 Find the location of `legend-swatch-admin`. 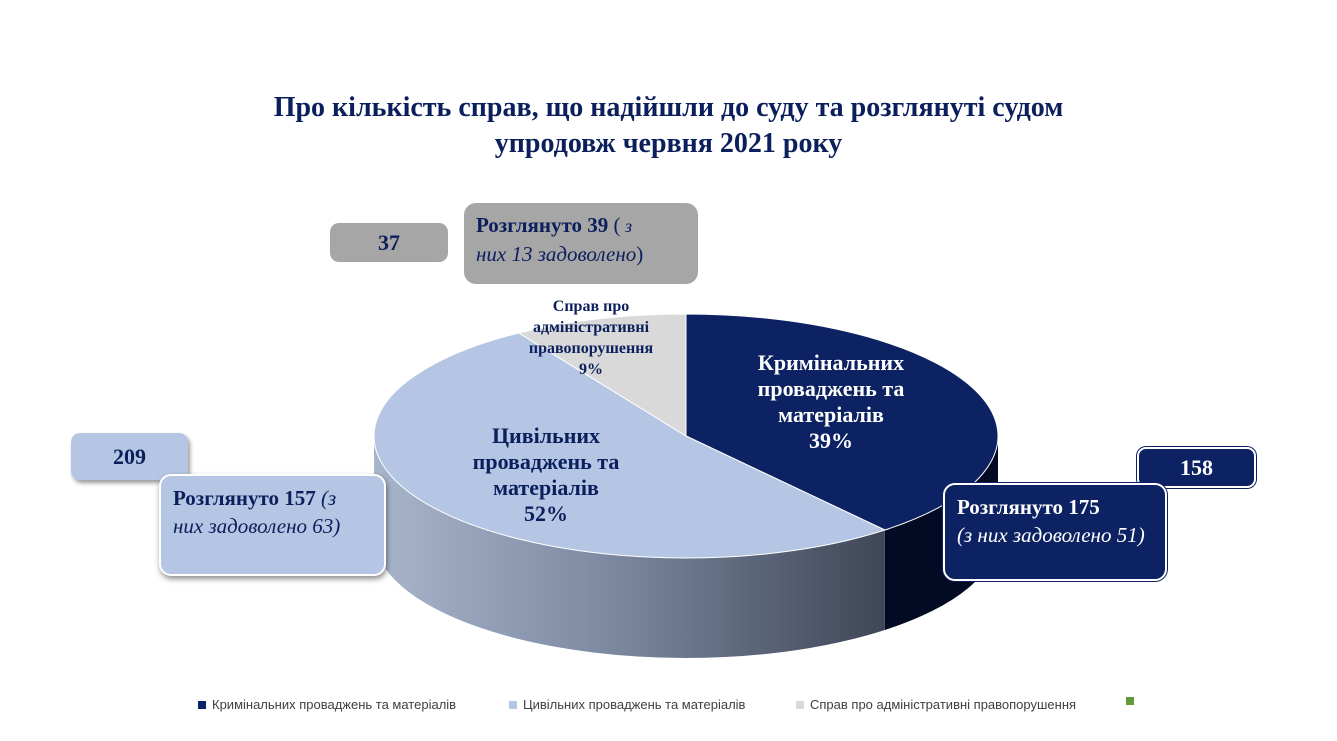

legend-swatch-admin is located at coordinates (800, 704).